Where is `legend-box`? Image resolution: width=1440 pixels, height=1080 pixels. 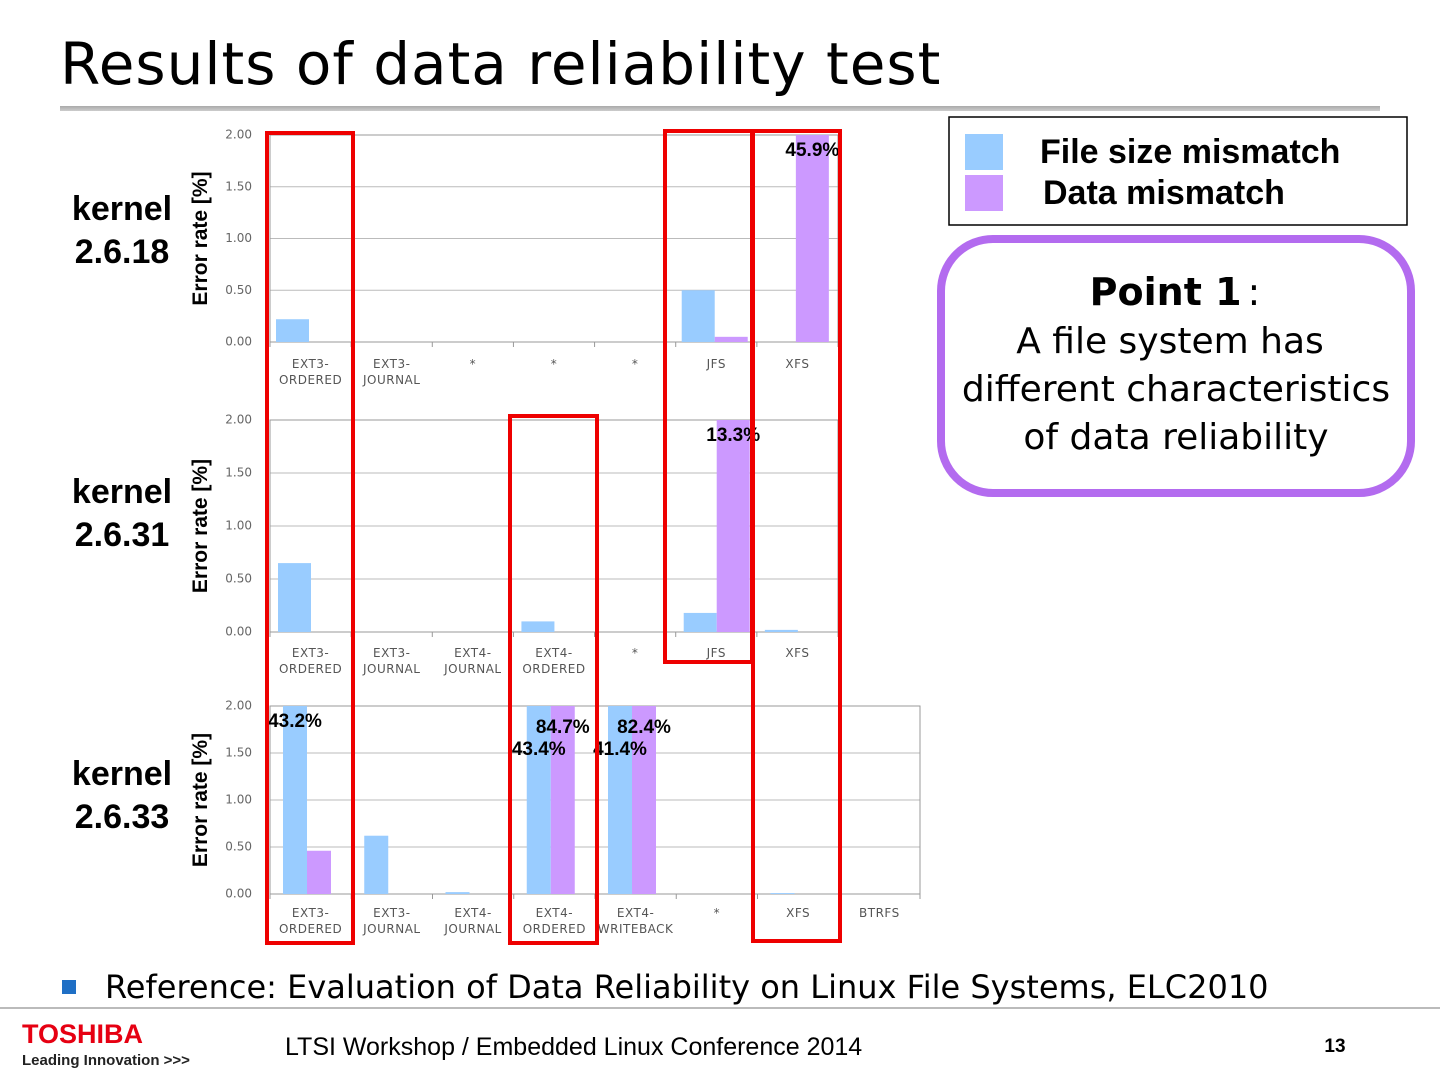 legend-box is located at coordinates (1178, 171).